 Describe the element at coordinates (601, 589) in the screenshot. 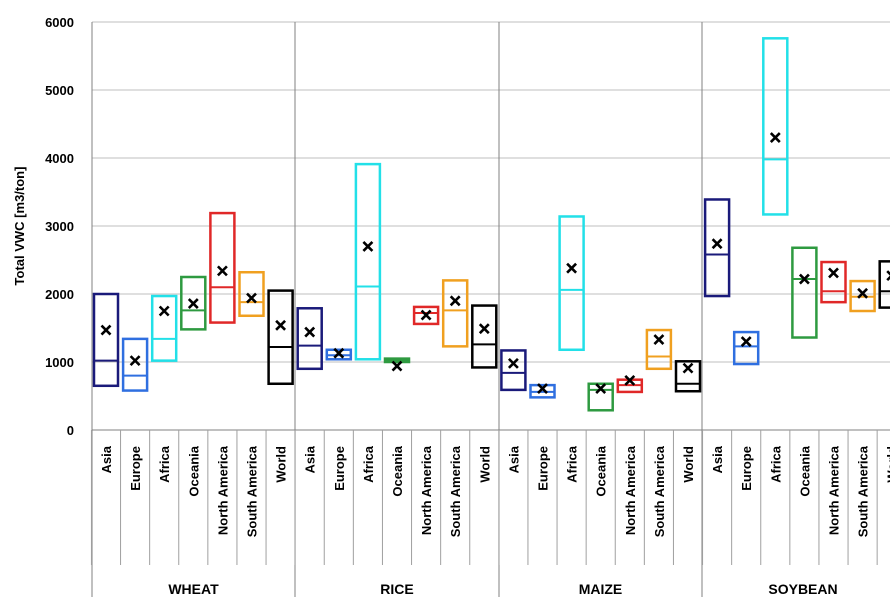

I see `group-label-maize: MAIZE` at that location.